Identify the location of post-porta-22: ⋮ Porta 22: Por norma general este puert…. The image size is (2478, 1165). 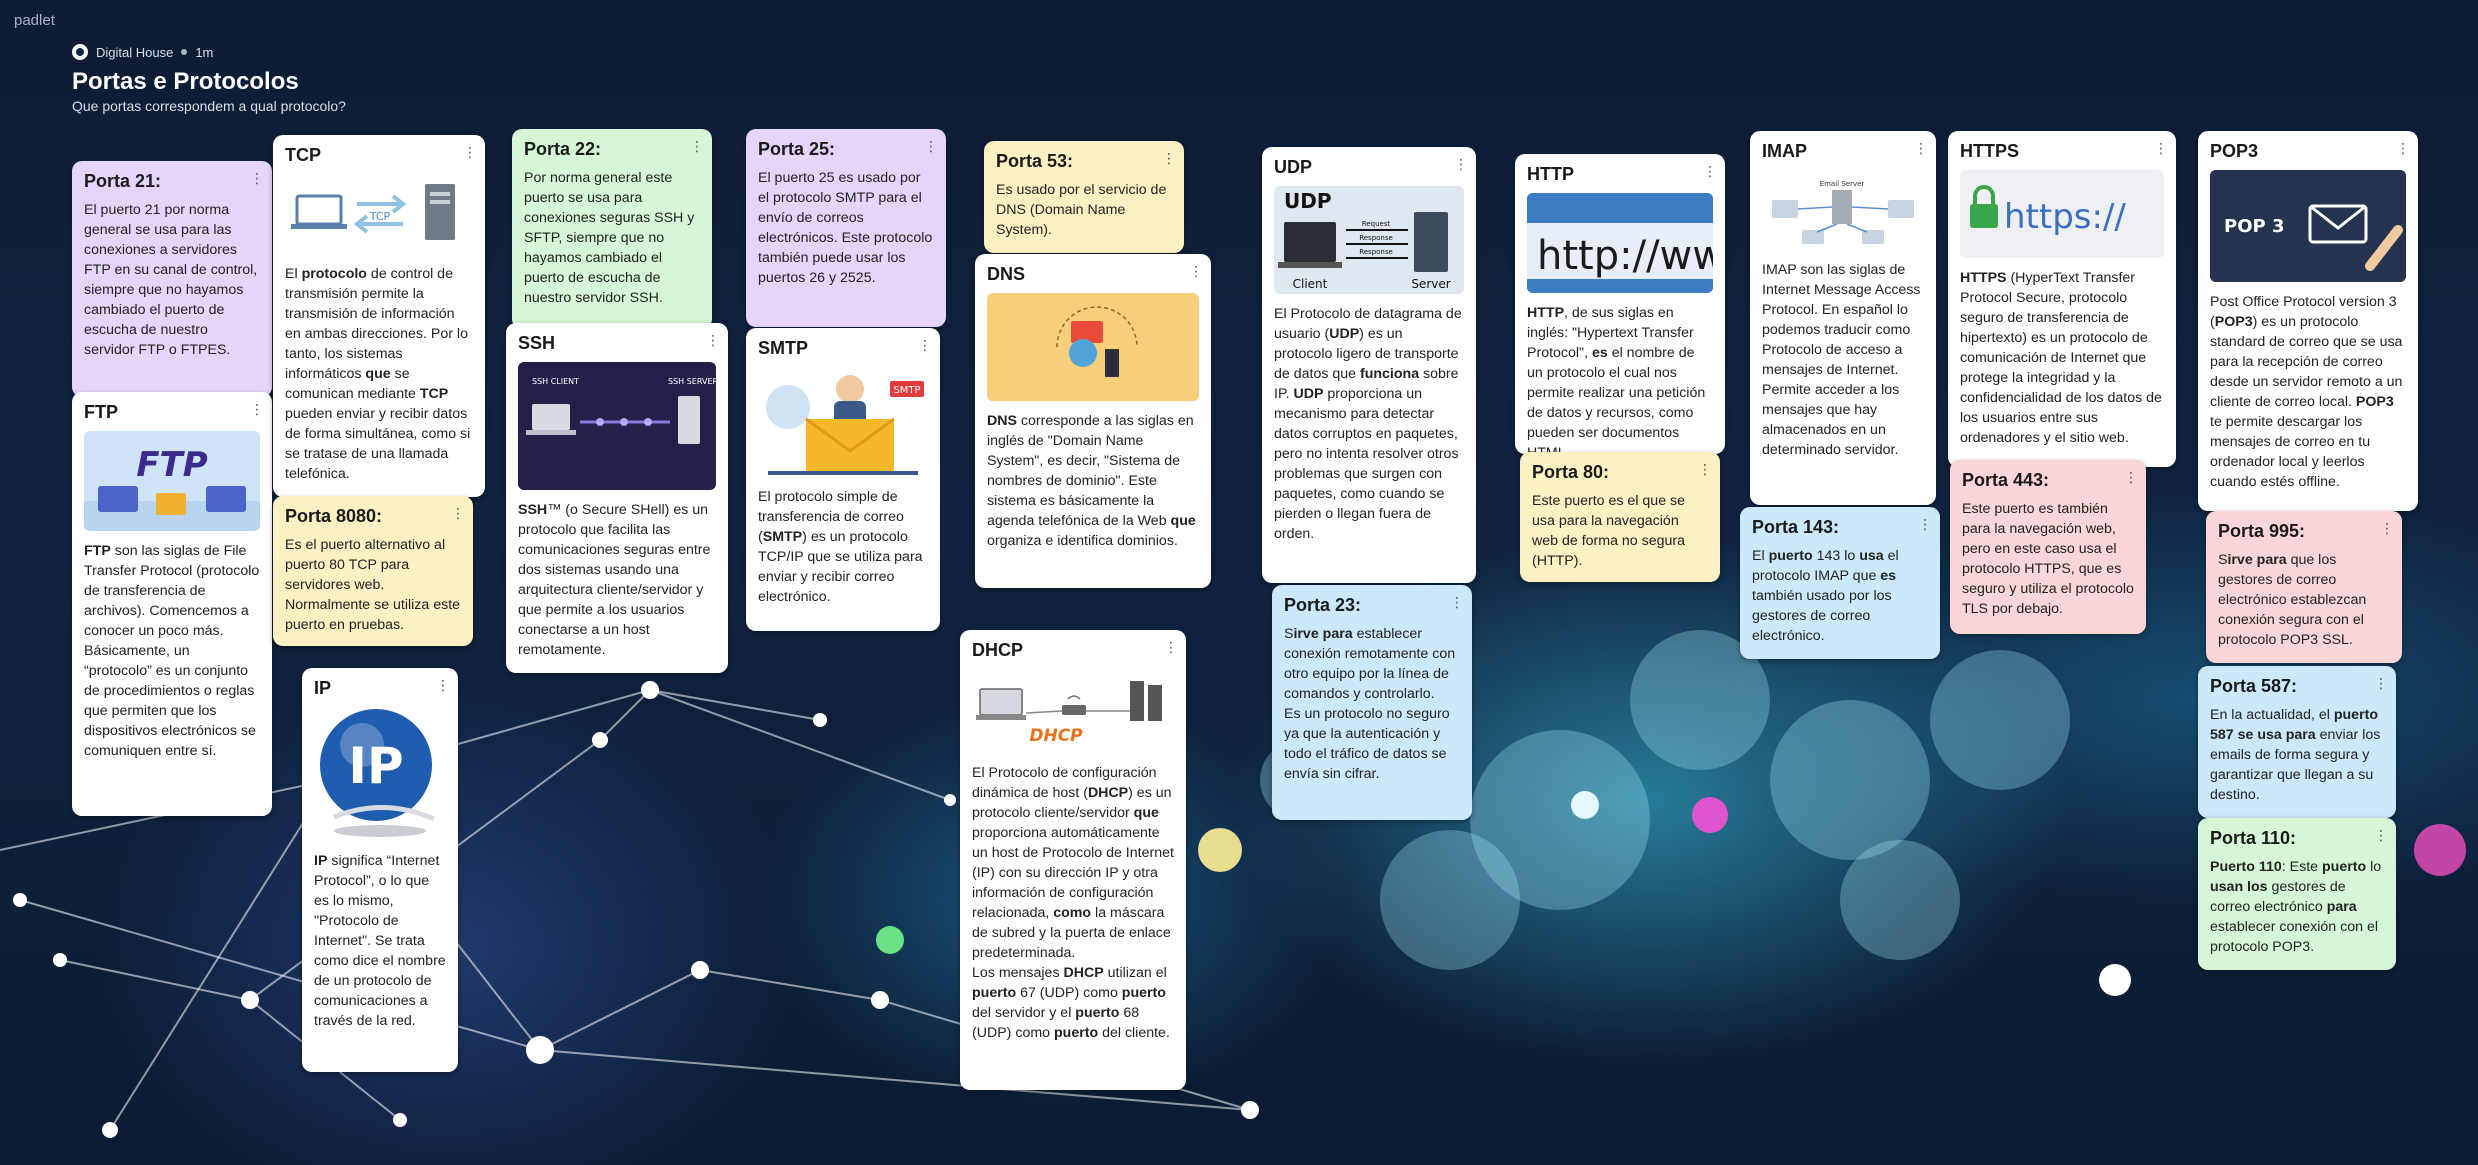
(612, 229).